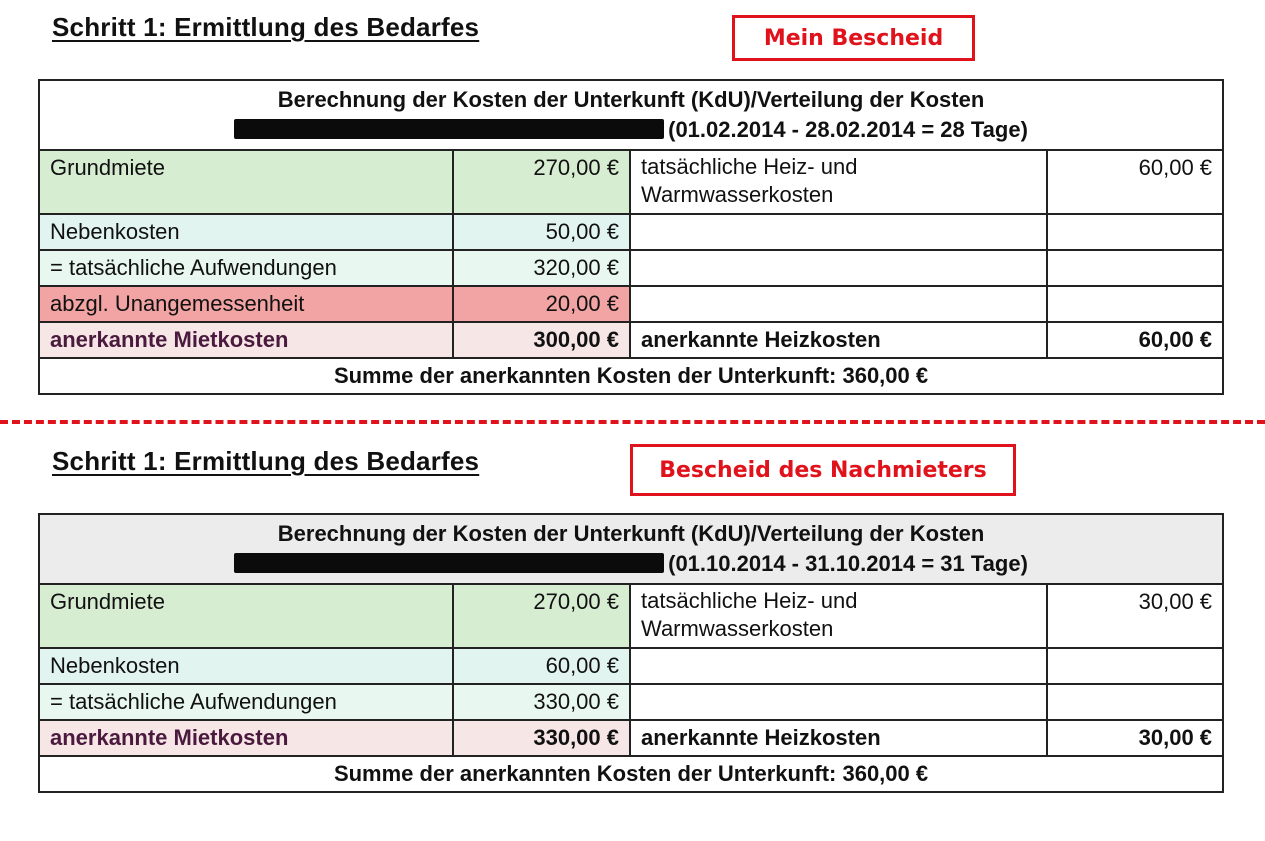 The image size is (1265, 841). I want to click on table-period: (01.02.2014 - 28.02.2014 = 28 Tage), so click(848, 129).